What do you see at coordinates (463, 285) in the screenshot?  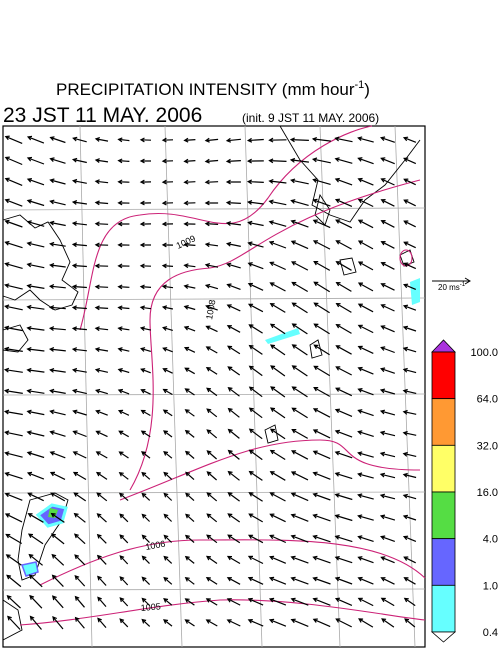 I see `wind-scale-superscript: -1` at bounding box center [463, 285].